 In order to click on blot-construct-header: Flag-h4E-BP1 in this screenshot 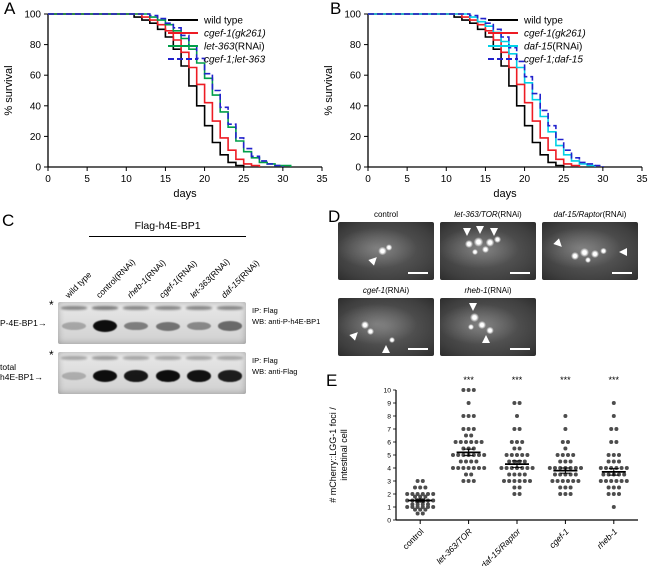, I will do `click(167, 226)`.